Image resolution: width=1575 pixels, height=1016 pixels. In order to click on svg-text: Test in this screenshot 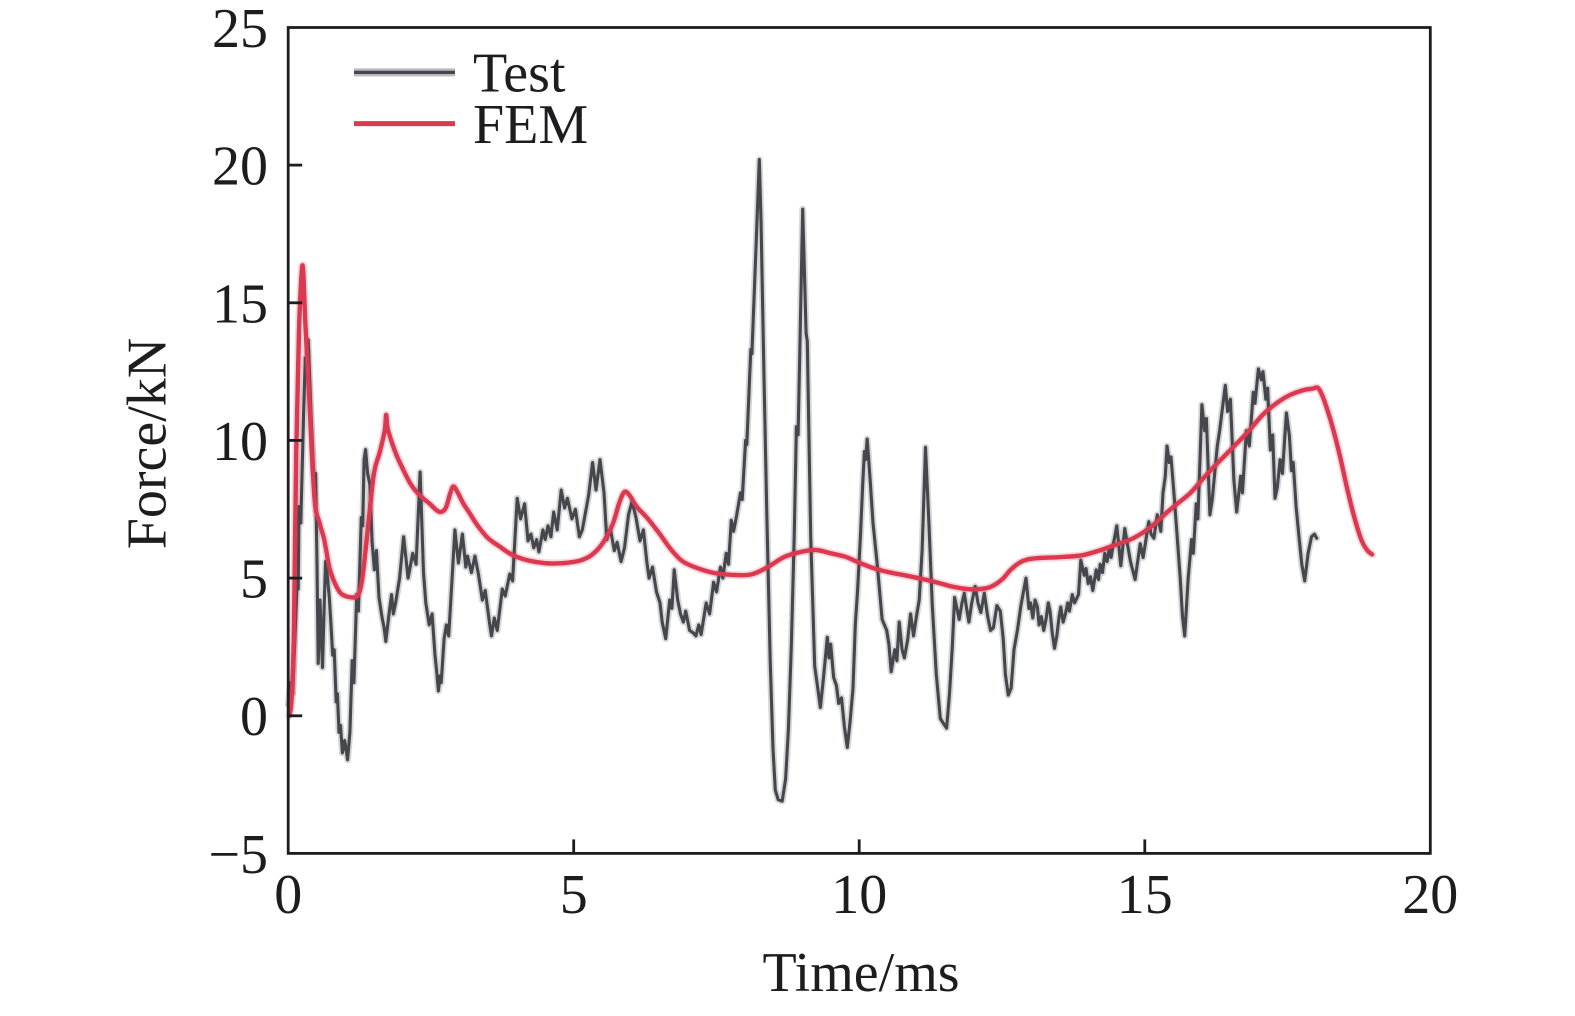, I will do `click(519, 74)`.